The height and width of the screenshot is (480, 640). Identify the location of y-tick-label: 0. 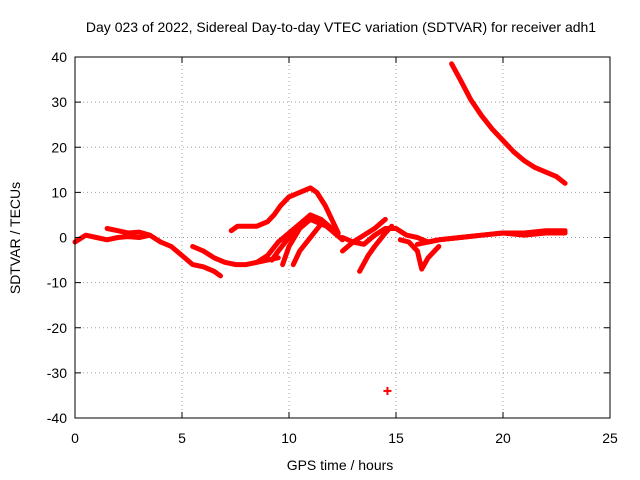
(63, 238).